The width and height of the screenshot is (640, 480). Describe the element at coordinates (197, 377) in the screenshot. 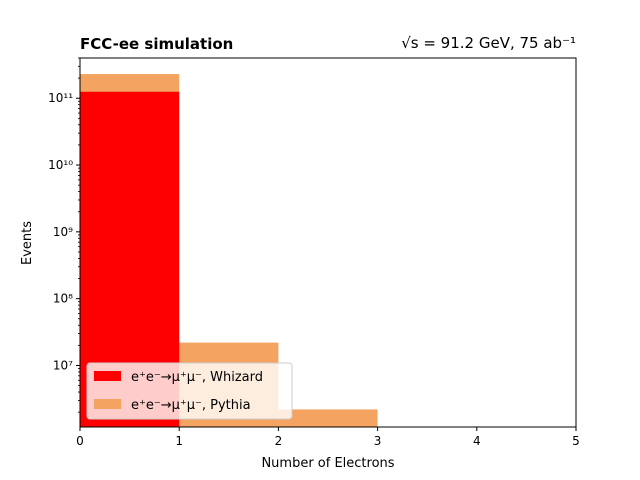

I see `legend-label-1: e⁺e⁻→μ⁺μ⁻, Whizard` at that location.